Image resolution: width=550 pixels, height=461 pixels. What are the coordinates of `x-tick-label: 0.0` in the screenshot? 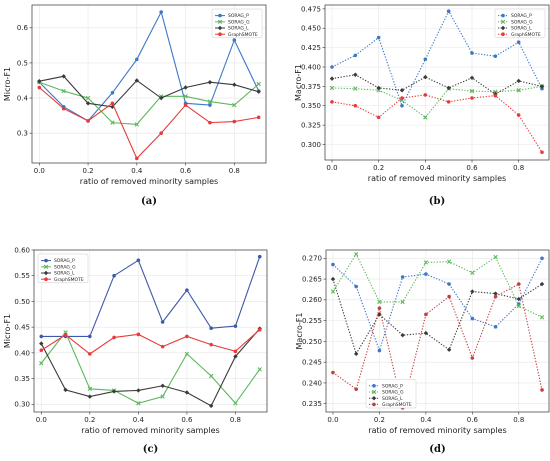 It's located at (331, 168).